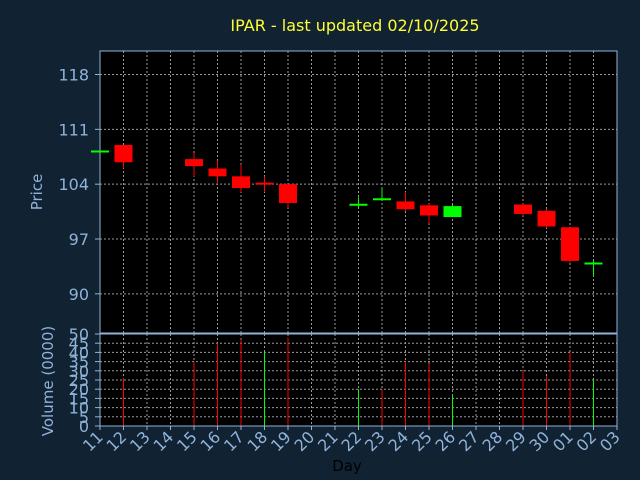 Image resolution: width=640 pixels, height=480 pixels. I want to click on x-tick-label: 03, so click(610, 441).